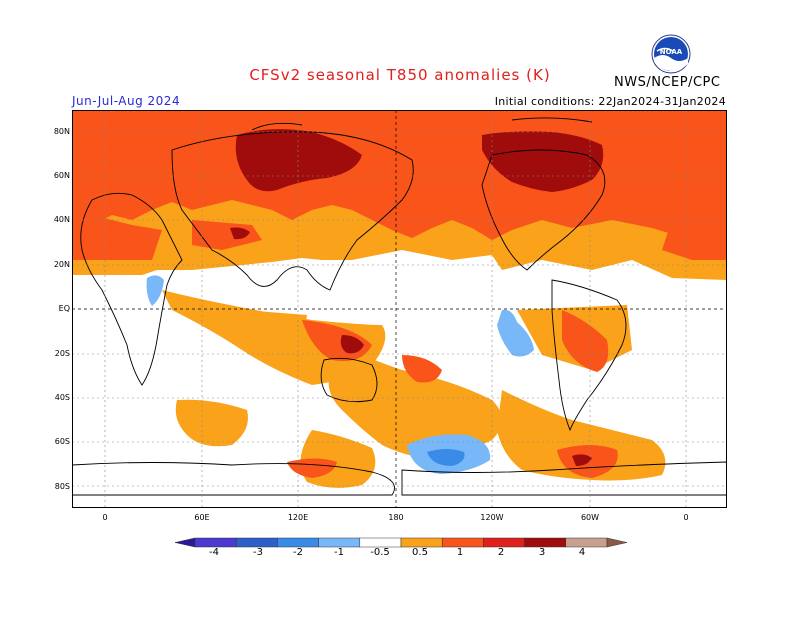  Describe the element at coordinates (126, 101) in the screenshot. I see `season-label: Jun-Jul-Aug 2024` at that location.